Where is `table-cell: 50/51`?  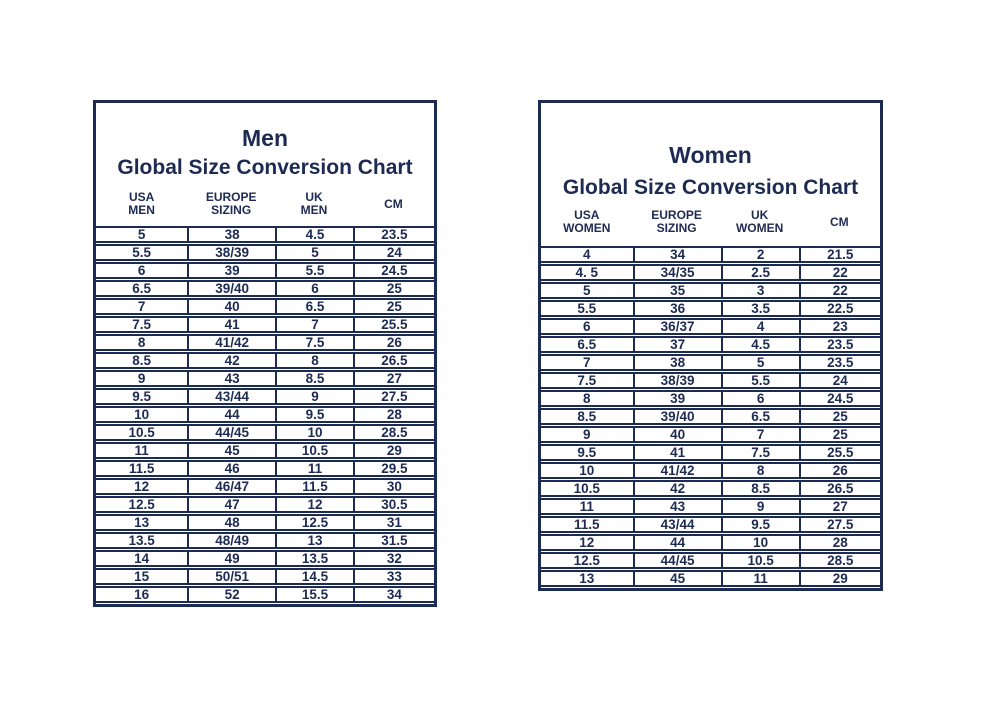 table-cell: 50/51 is located at coordinates (231, 576).